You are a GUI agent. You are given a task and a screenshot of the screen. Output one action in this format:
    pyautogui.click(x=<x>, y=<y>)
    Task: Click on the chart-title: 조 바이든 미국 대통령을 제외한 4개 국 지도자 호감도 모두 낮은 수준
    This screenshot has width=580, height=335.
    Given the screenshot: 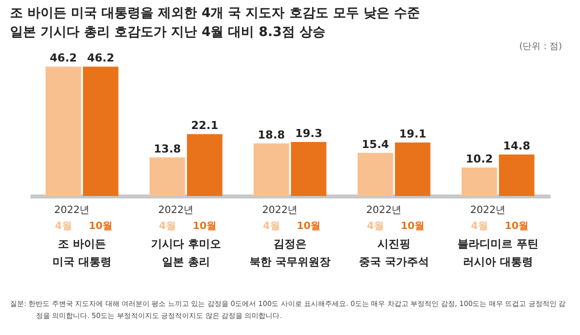 What is the action you would take?
    pyautogui.click(x=215, y=14)
    